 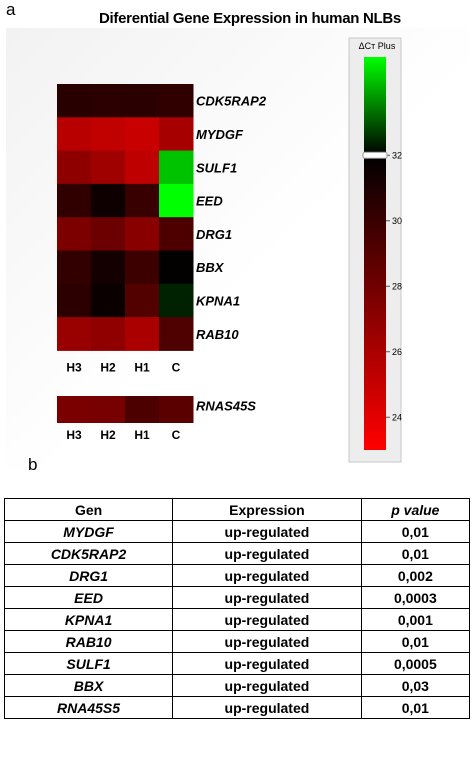 I want to click on cell-gene: RNA45S5, so click(x=88, y=707).